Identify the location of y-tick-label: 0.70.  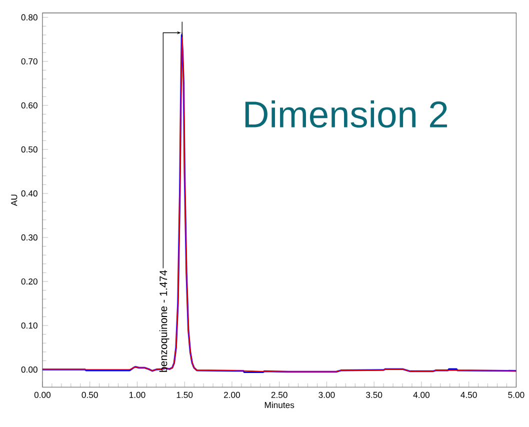
(29, 61).